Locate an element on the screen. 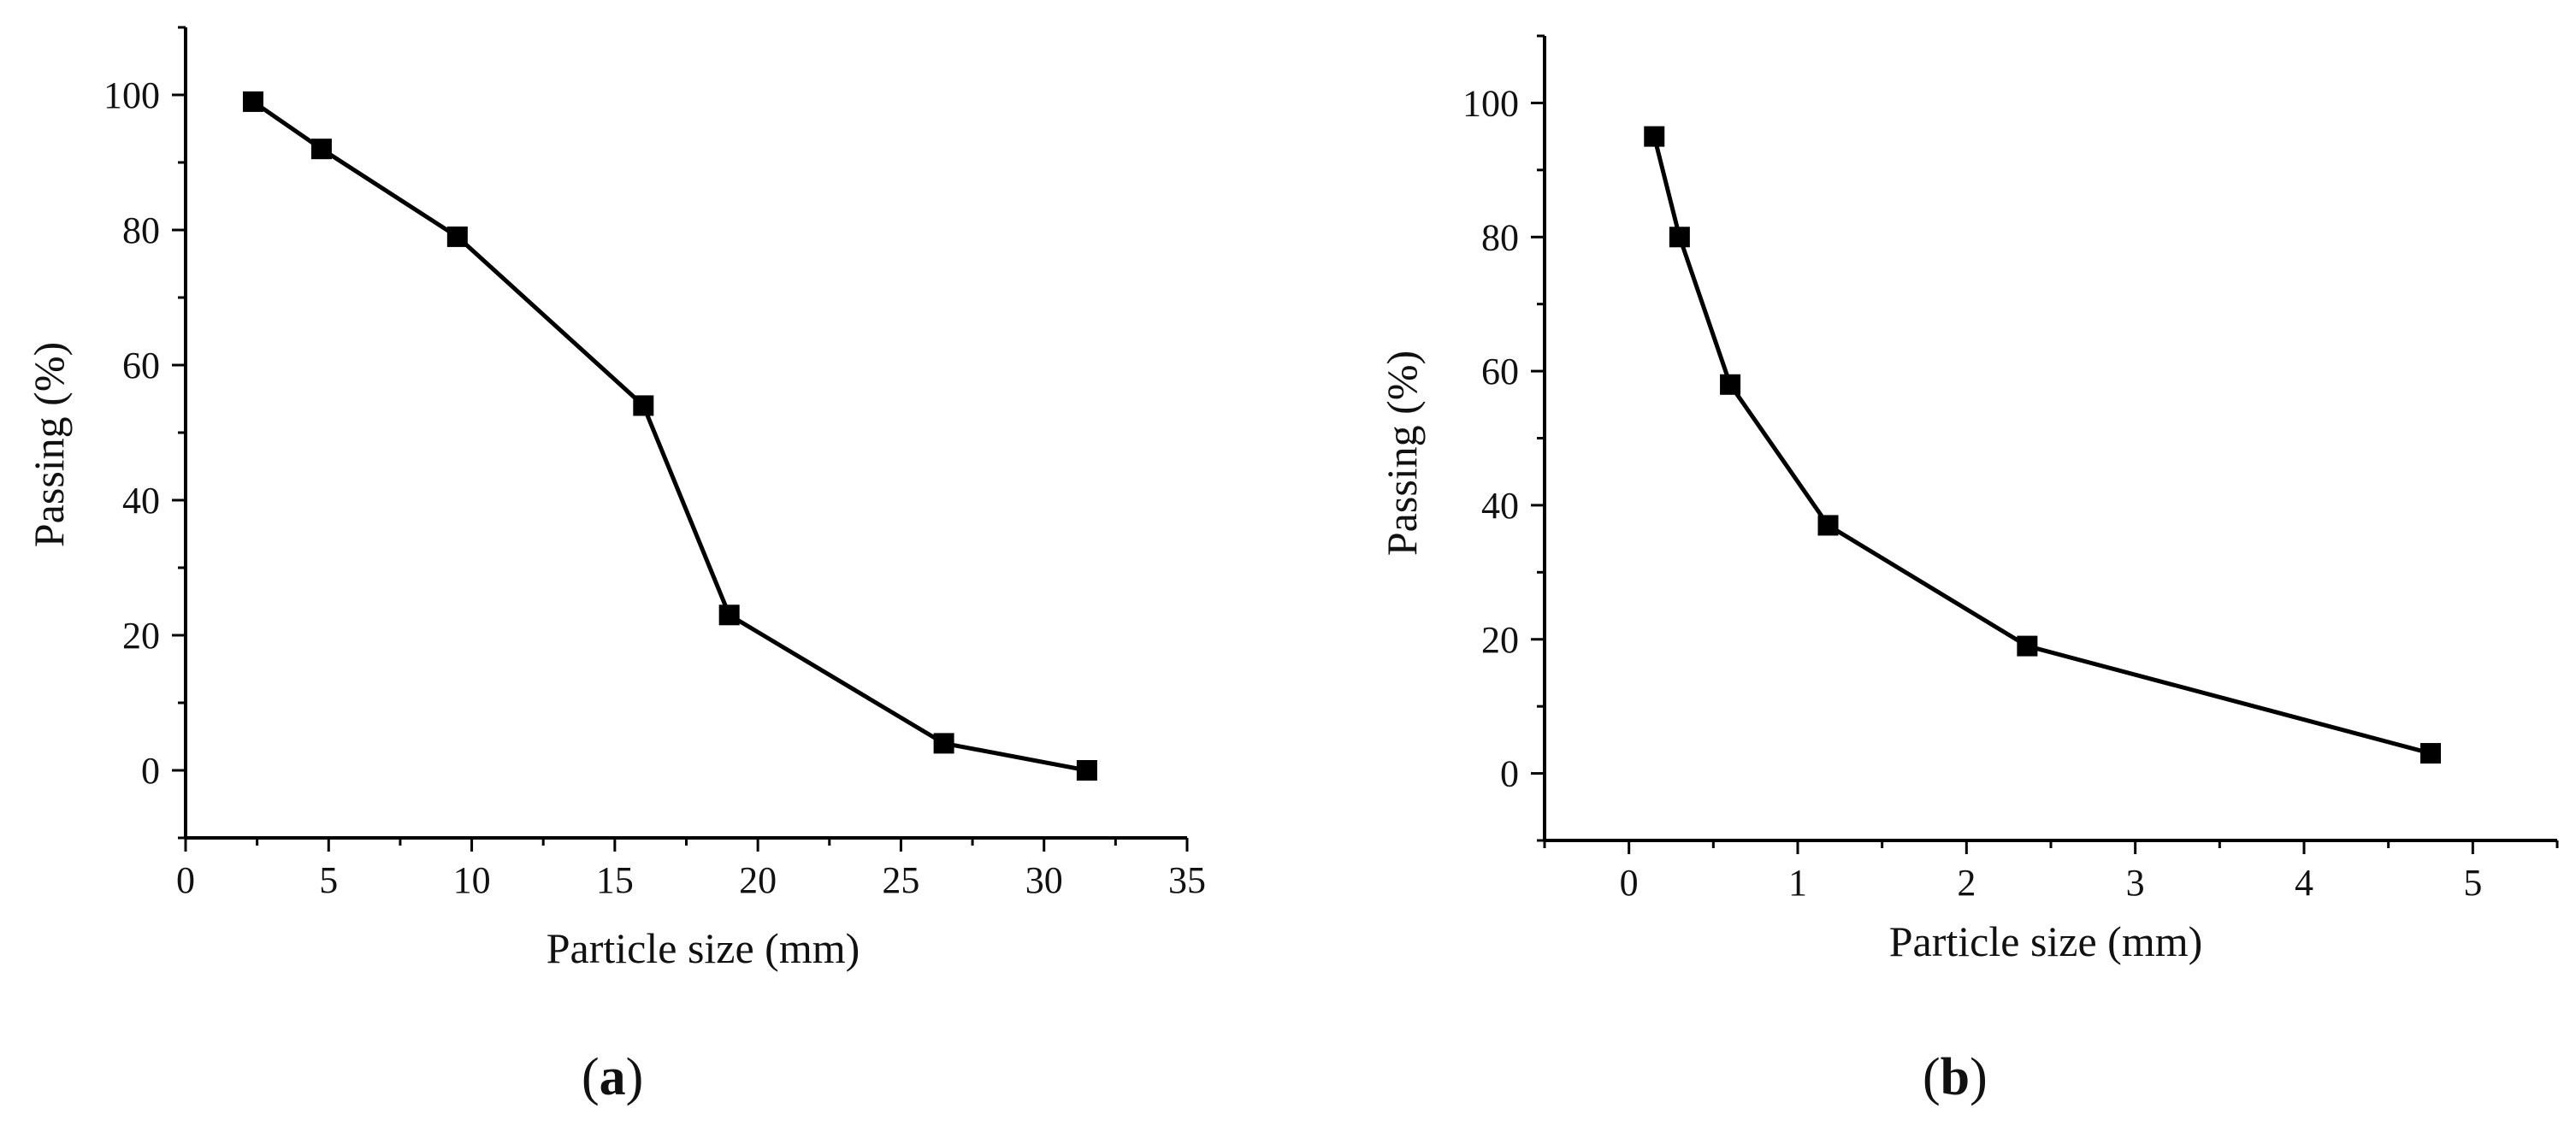 The image size is (2576, 1132). y-tick-label-b: 0 is located at coordinates (1509, 774).